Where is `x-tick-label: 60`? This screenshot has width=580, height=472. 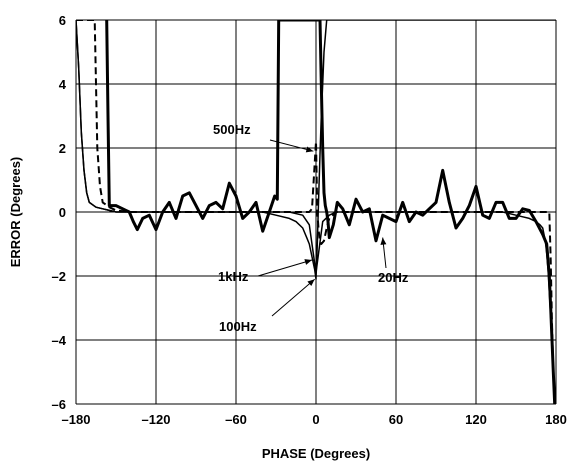
x-tick-label: 60 is located at coordinates (396, 419).